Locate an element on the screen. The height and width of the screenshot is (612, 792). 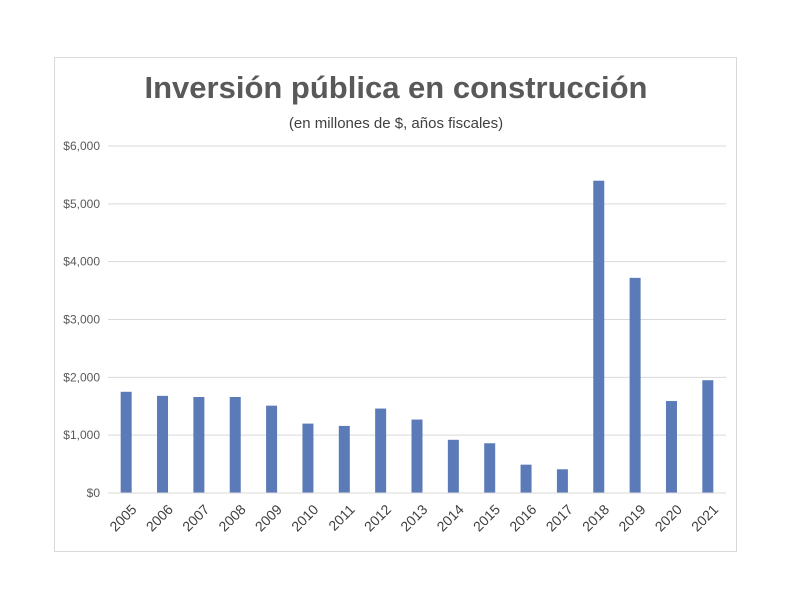
bar-2021 is located at coordinates (708, 436).